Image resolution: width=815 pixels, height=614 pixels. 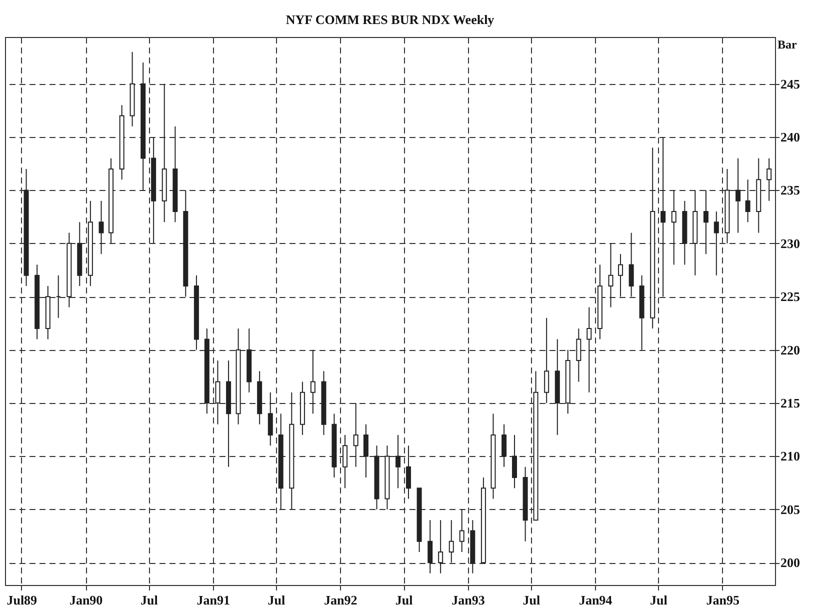 What do you see at coordinates (469, 600) in the screenshot?
I see `x-tick-label: Jan93` at bounding box center [469, 600].